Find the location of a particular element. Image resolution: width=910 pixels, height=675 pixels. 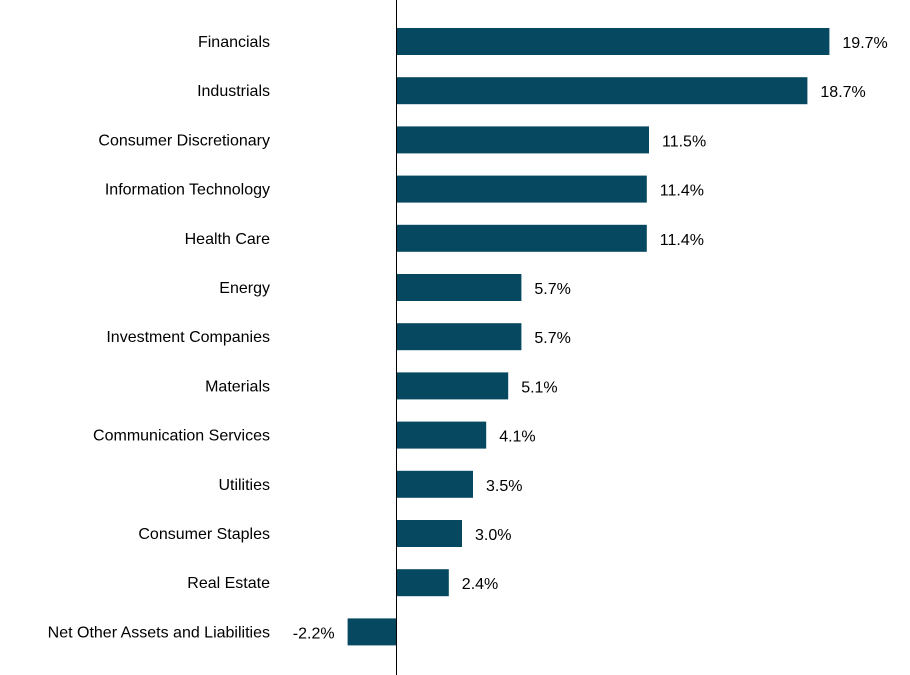

category-label: Communication Services is located at coordinates (181, 436).